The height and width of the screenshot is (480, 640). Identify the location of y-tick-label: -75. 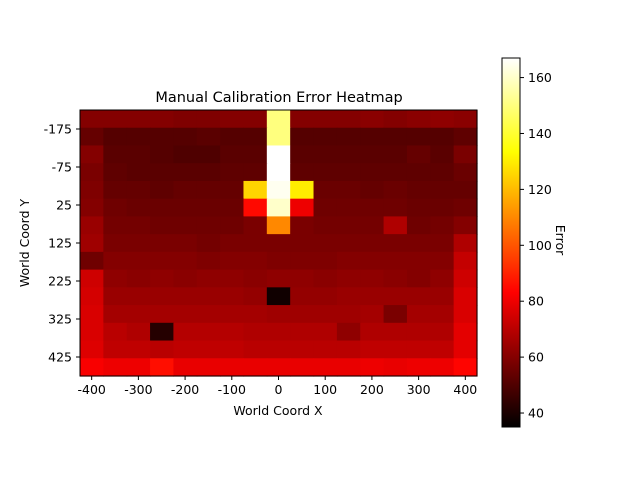
(62, 167).